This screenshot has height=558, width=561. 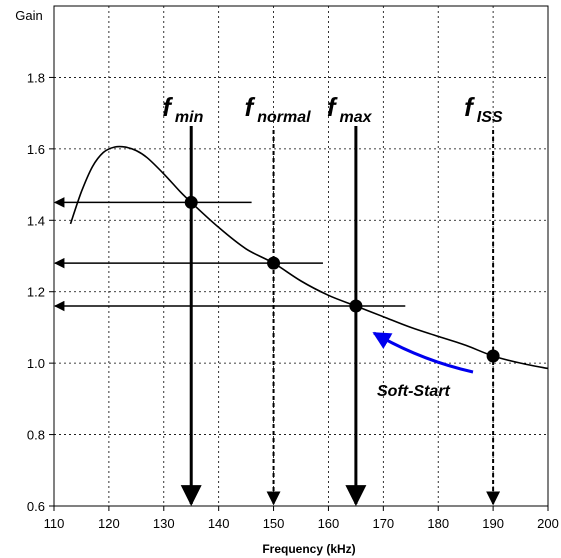 What do you see at coordinates (308, 549) in the screenshot?
I see `x-axis-label: Frequency (kHz)` at bounding box center [308, 549].